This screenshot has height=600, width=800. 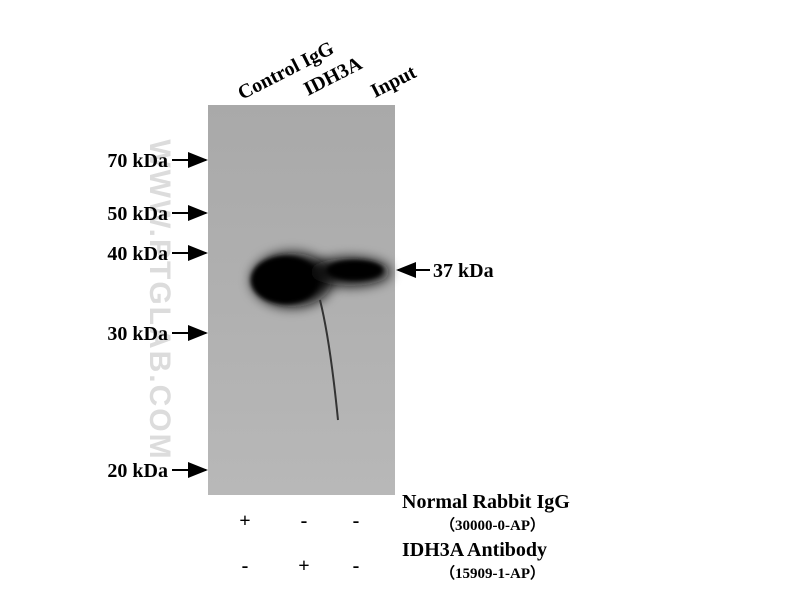 I want to click on lane-label: Input, so click(x=393, y=81).